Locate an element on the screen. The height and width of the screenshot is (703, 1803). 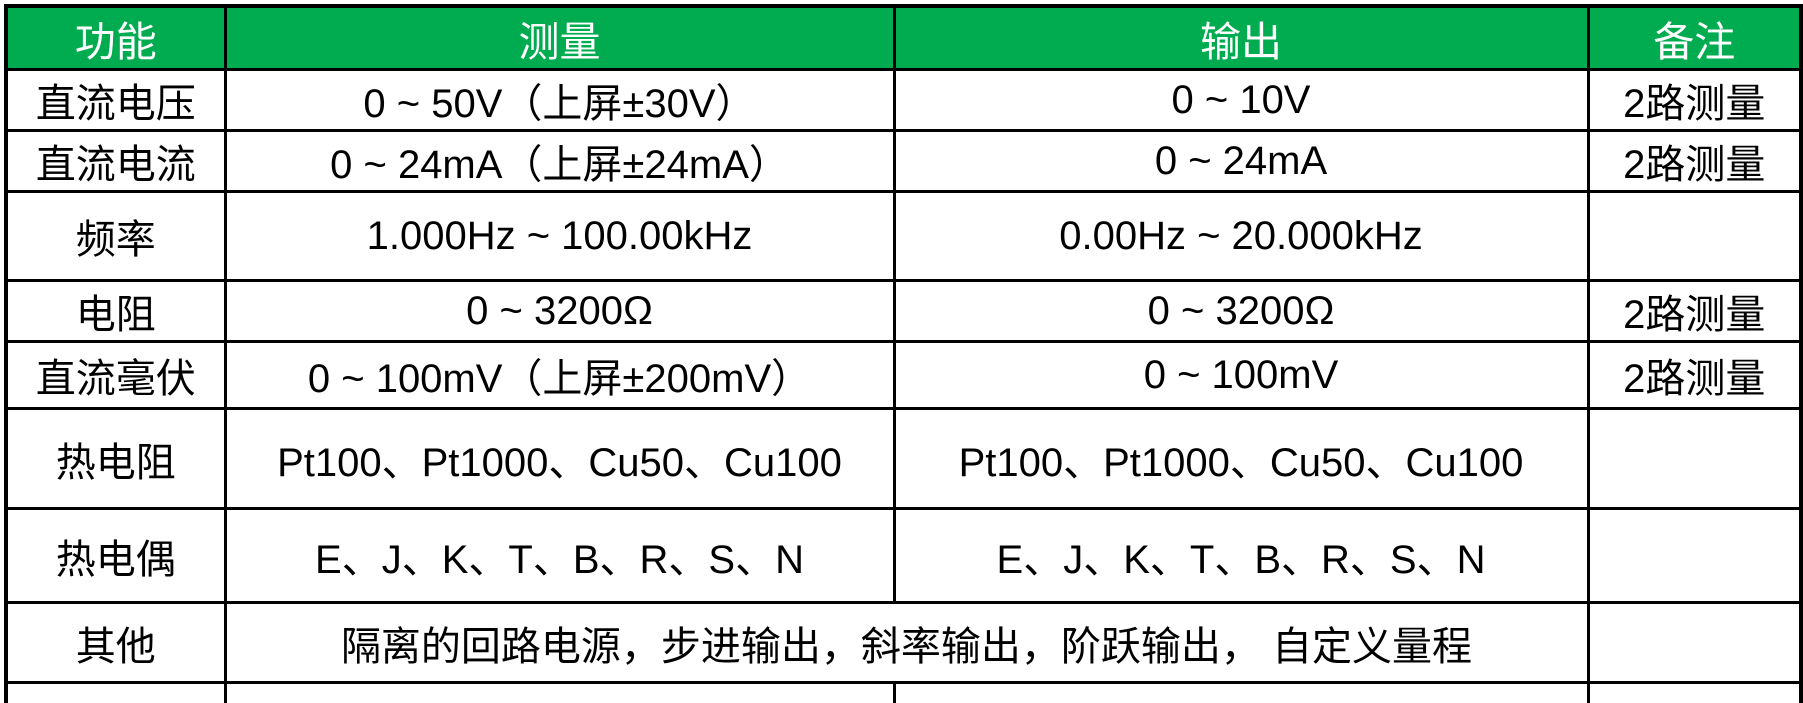
cell-measure: Pt100、Pt1000、Cu50、Cu100 is located at coordinates (559, 458).